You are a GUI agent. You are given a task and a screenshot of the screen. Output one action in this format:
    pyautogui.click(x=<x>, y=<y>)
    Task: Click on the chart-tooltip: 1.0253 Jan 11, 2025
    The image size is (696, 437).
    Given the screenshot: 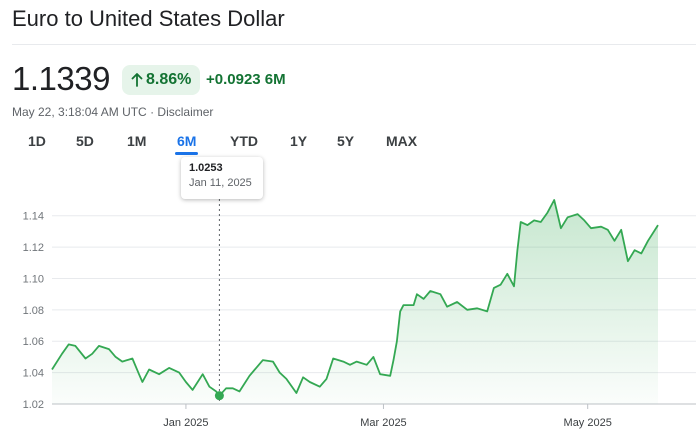 What is the action you would take?
    pyautogui.click(x=222, y=178)
    